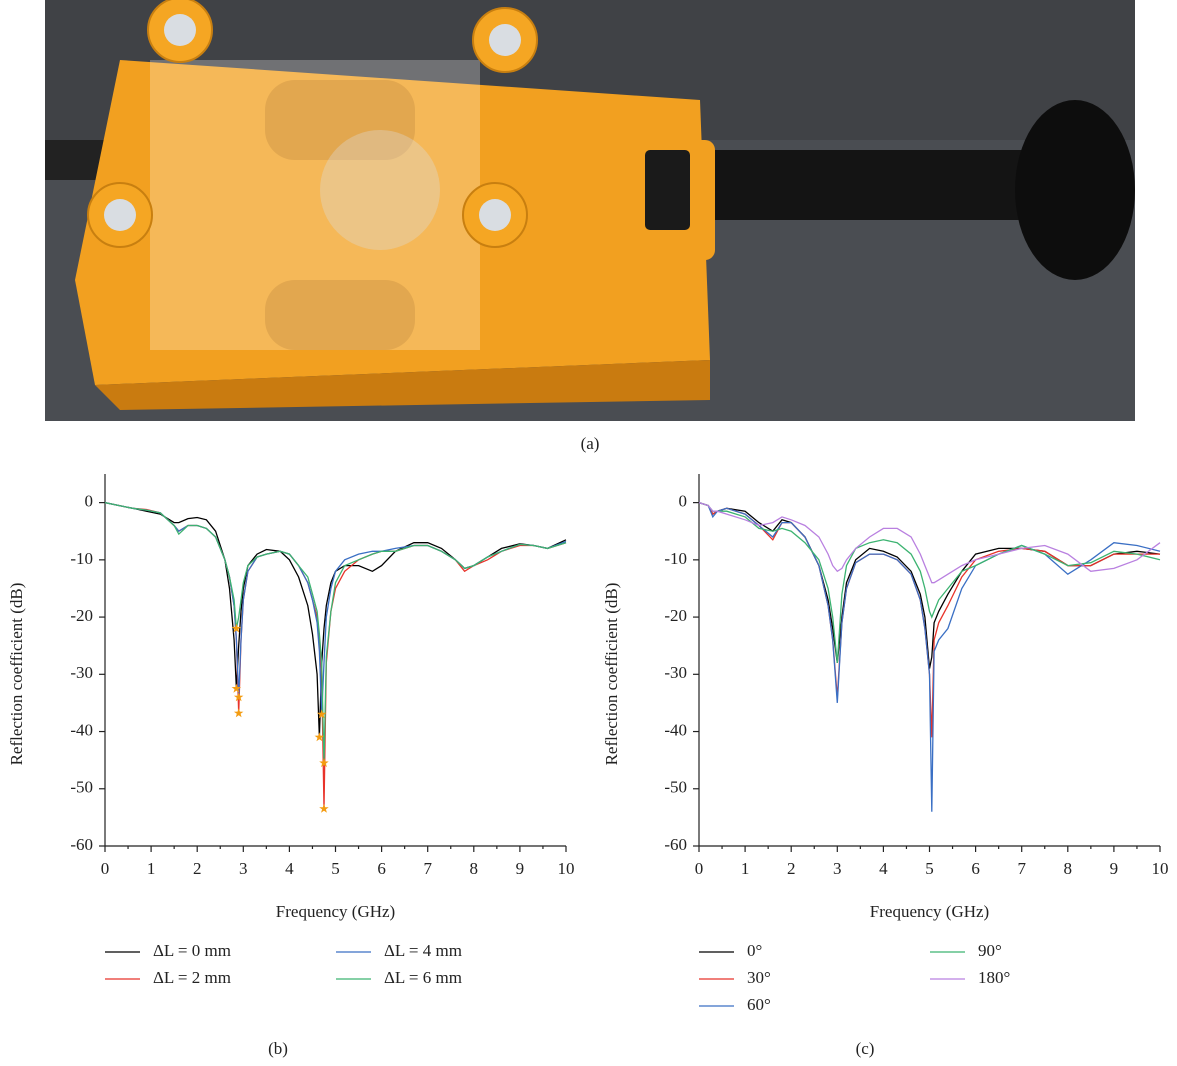  What do you see at coordinates (754, 950) in the screenshot?
I see `legend-label: 0°` at bounding box center [754, 950].